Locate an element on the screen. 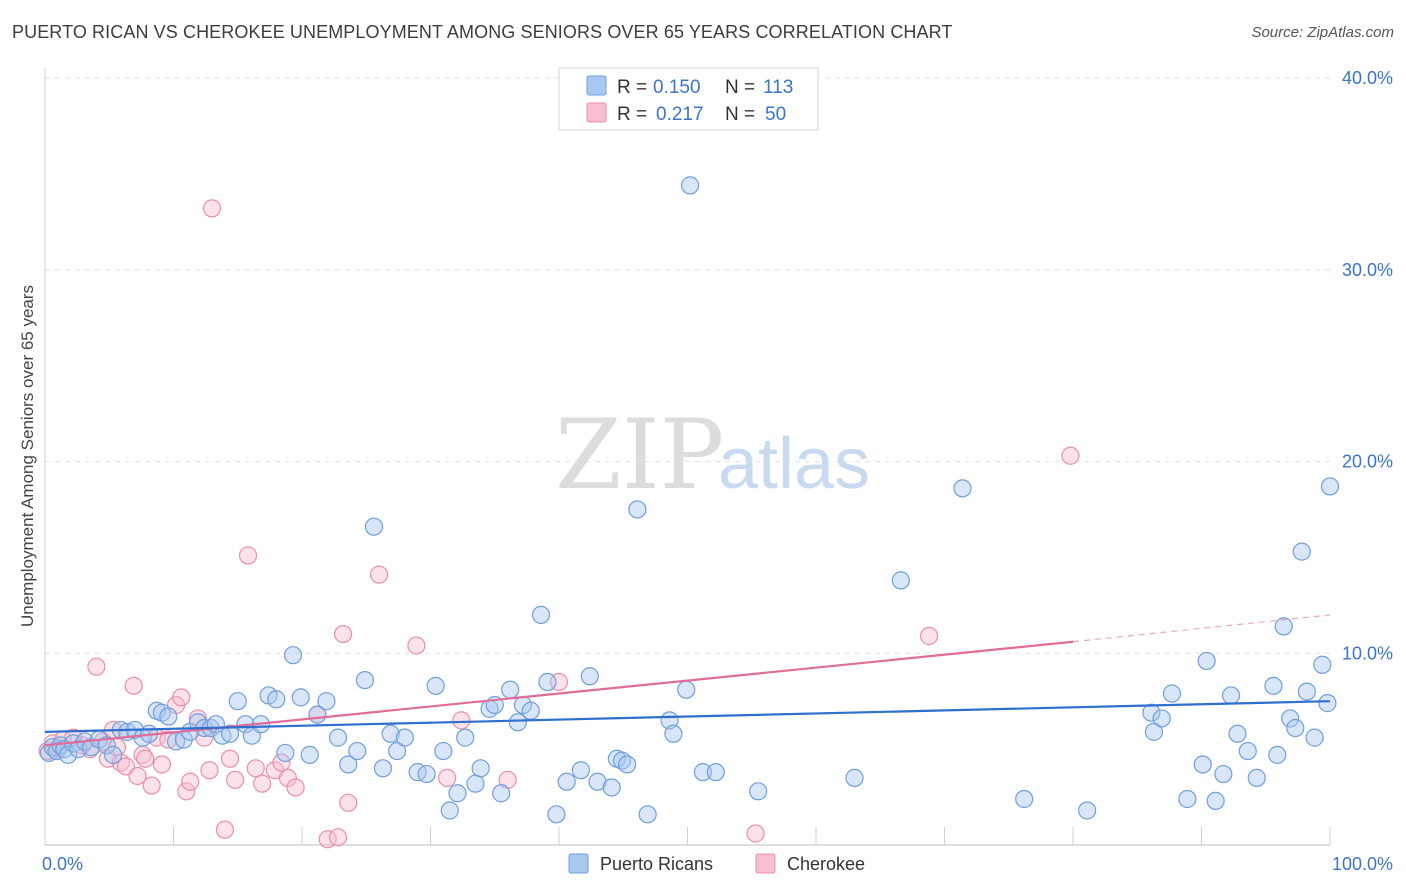  y-tick-label: 40.0% is located at coordinates (1367, 78).